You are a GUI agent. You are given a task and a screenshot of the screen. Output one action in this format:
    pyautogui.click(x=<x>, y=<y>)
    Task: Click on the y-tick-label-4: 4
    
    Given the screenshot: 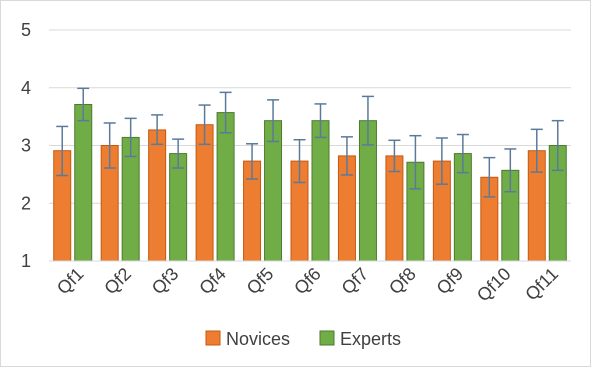 What is the action you would take?
    pyautogui.click(x=26, y=88)
    